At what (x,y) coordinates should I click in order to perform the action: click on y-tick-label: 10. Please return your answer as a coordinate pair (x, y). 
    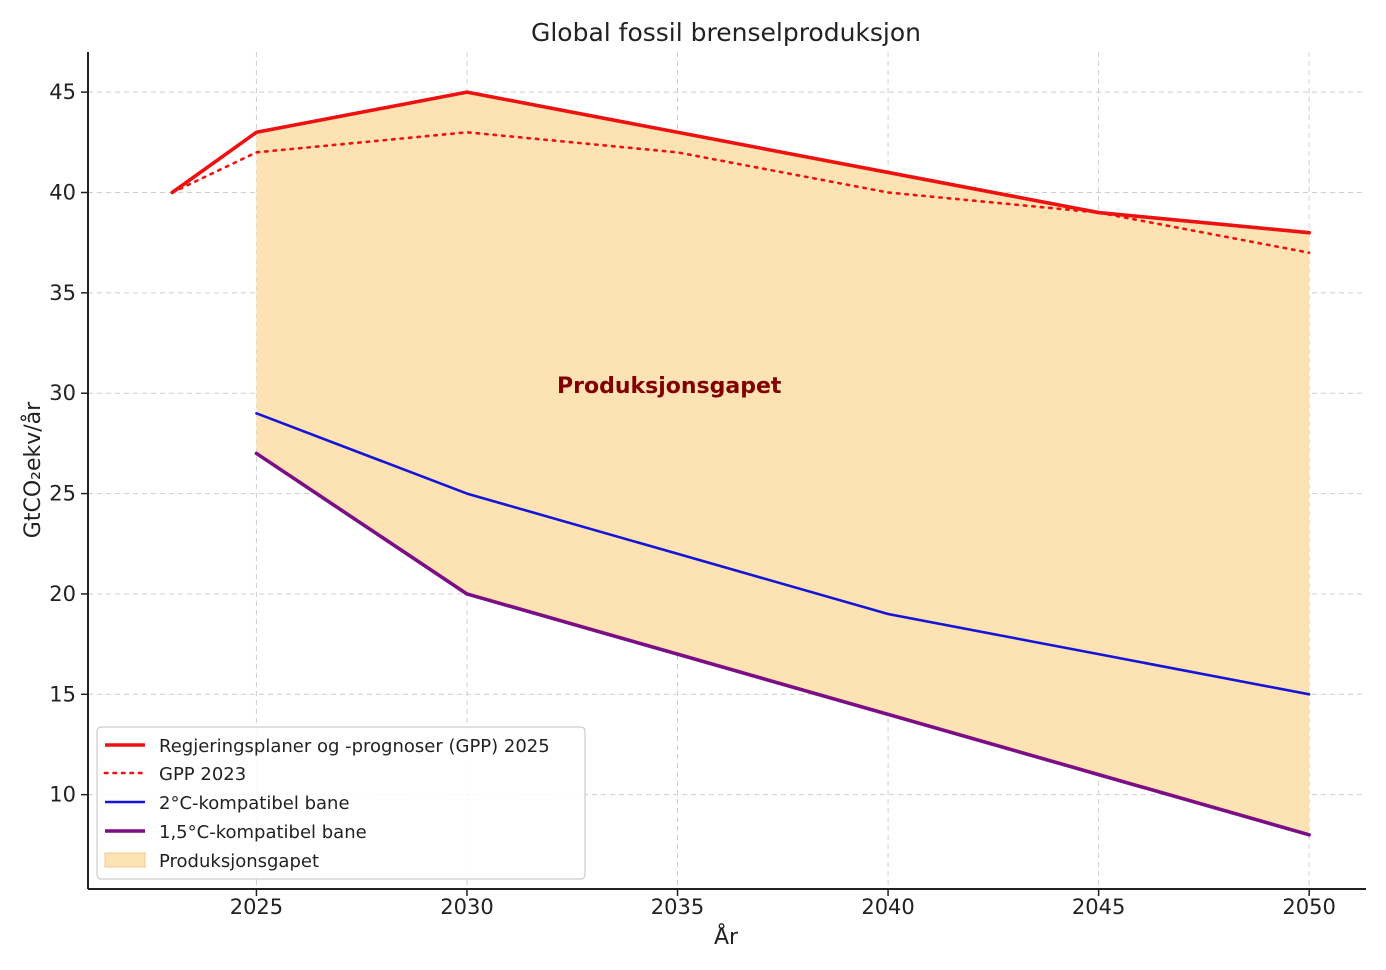
    Looking at the image, I should click on (62, 795).